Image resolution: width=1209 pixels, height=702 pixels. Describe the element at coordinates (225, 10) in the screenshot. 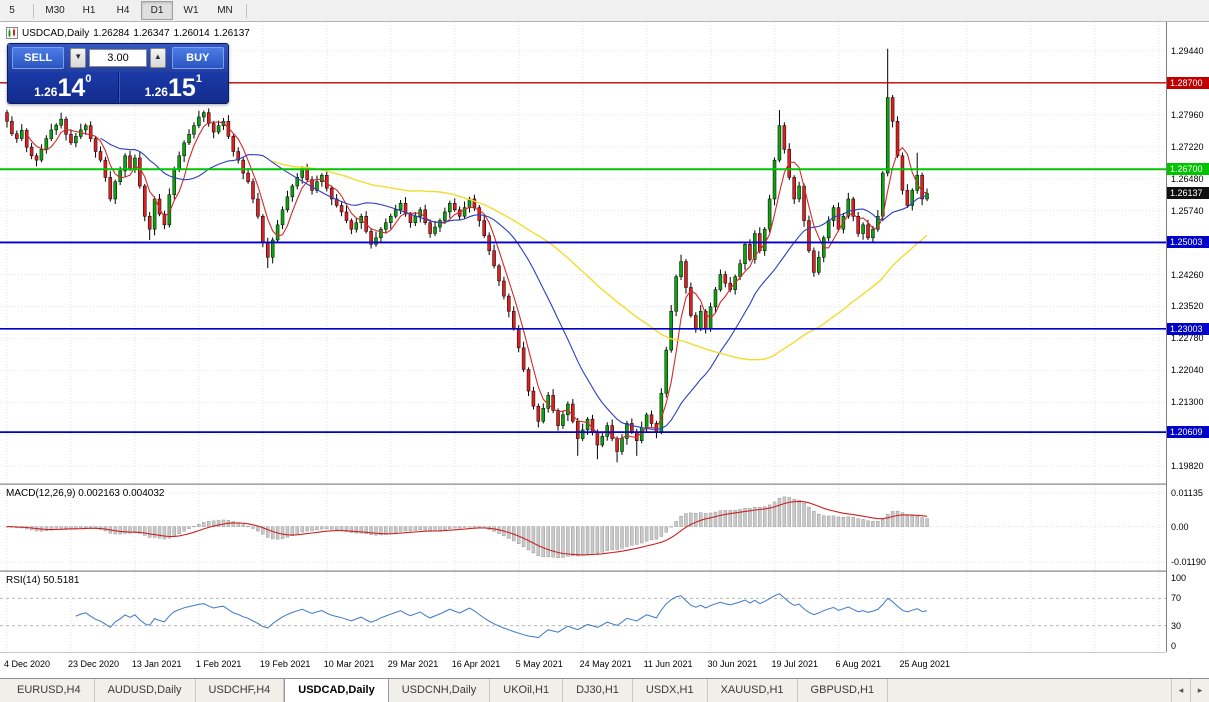

I see `timeframe-button-mn: MN` at that location.